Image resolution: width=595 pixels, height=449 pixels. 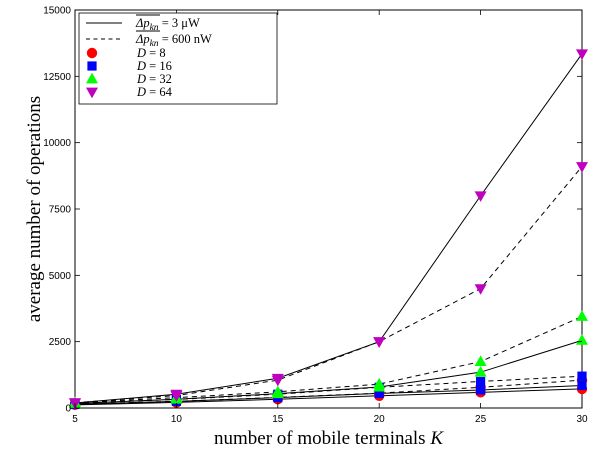 I want to click on x-tick-label: 25, so click(x=481, y=419).